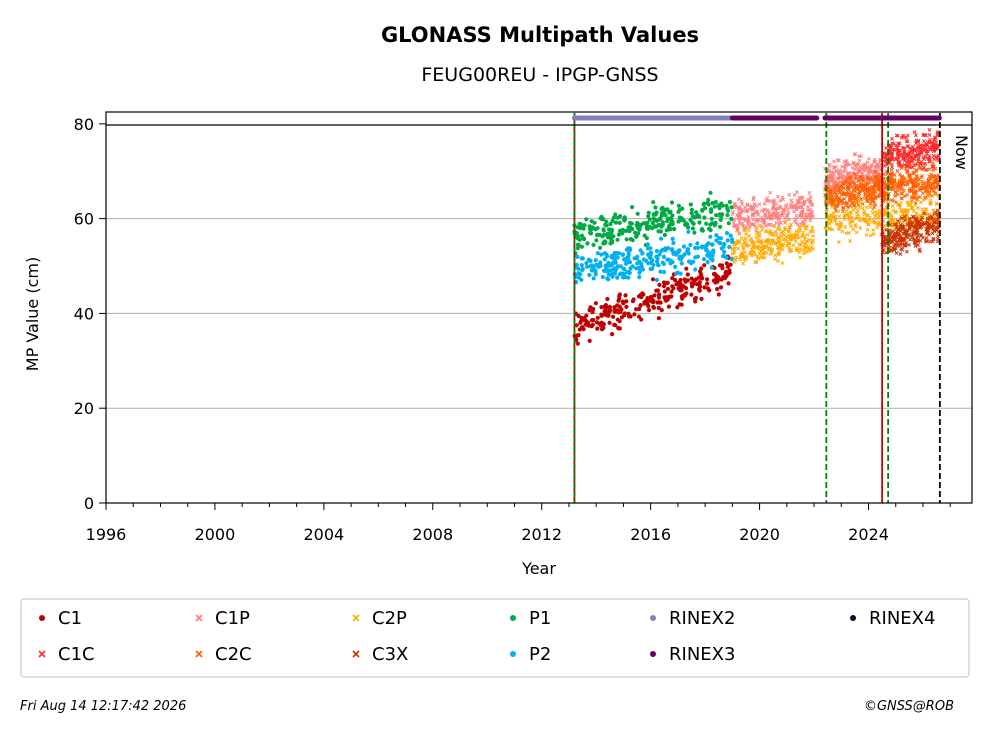  I want to click on x-axis-ticks: 1996 2000 2004 2008 2012 2016 2020 2024, so click(518, 523).